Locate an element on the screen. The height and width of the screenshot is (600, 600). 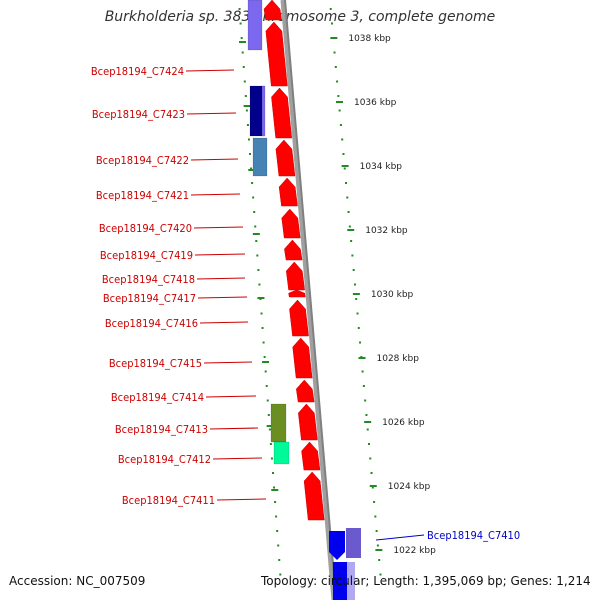
gene-label-forward: Bcep18194_C7410 is located at coordinates (473, 535).